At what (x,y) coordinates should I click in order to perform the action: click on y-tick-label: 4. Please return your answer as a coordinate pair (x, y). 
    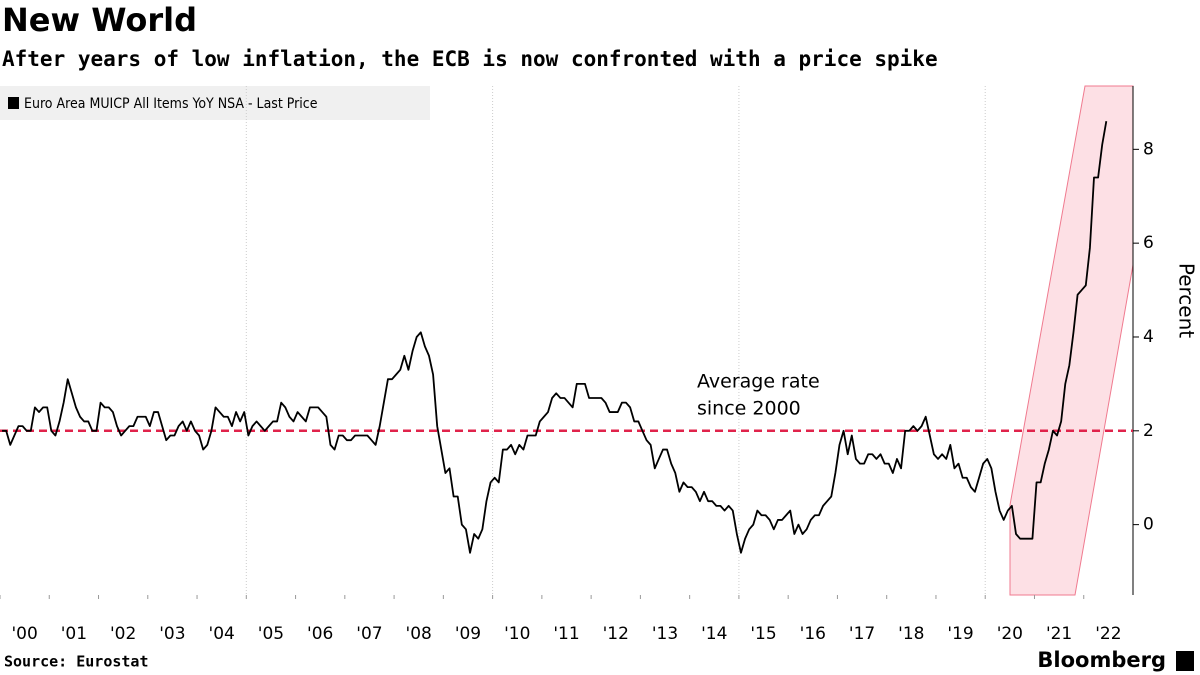
    Looking at the image, I should click on (1148, 337).